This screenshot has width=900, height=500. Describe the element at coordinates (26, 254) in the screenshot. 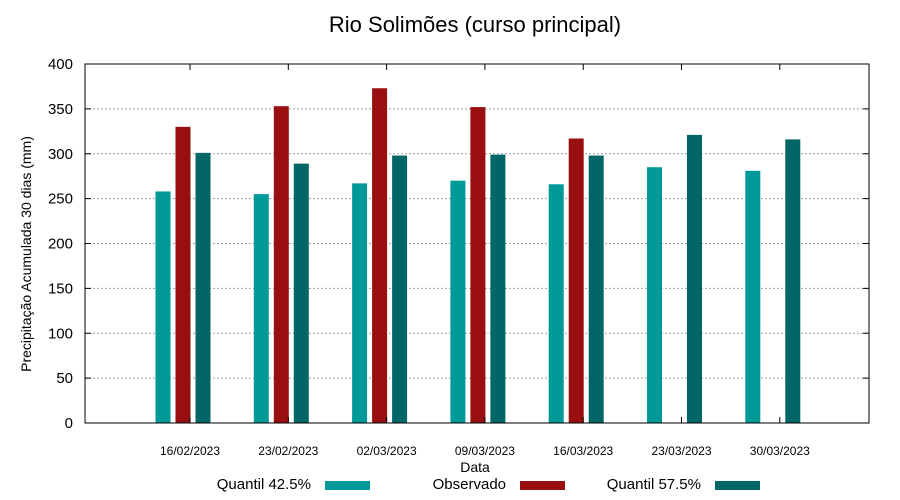

I see `y-axis-label: Precipitação Acumulada 30 dias (mm)` at that location.